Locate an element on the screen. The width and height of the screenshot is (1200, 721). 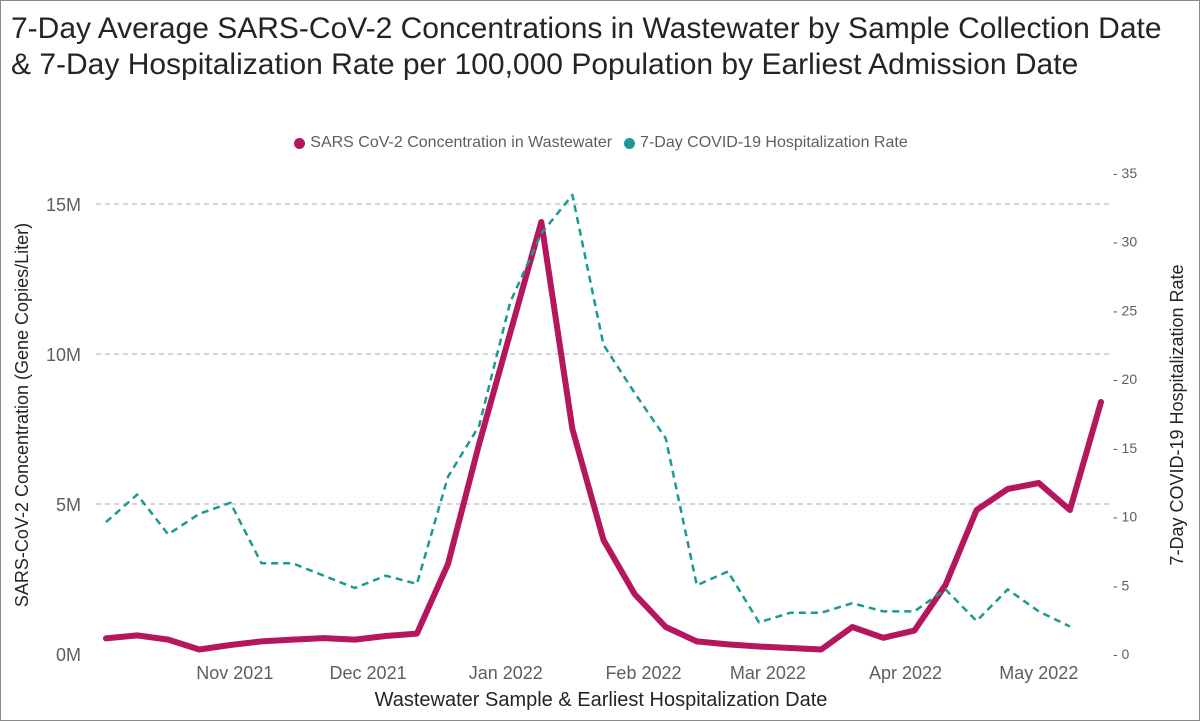
y2-tick-label: - 5 is located at coordinates (1121, 585).